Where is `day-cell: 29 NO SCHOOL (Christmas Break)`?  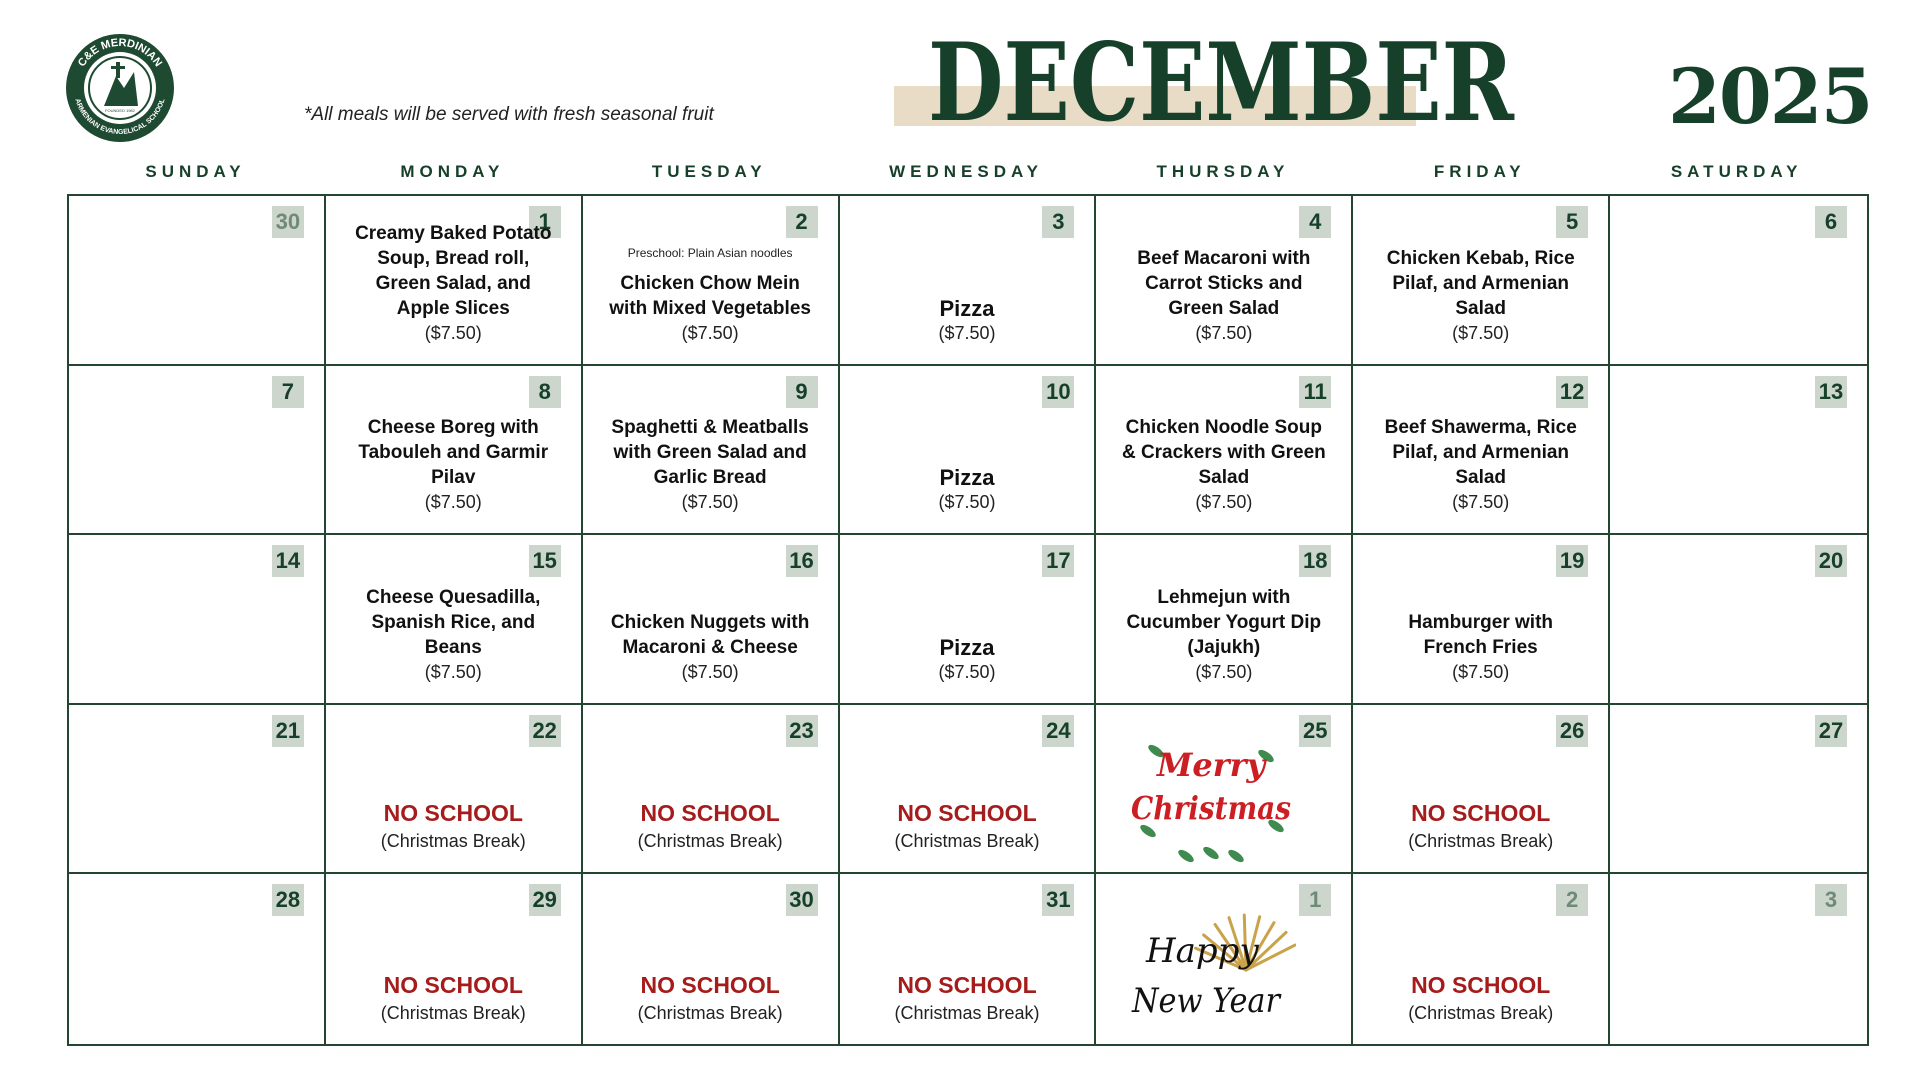
day-cell: 29 NO SCHOOL (Christmas Break) is located at coordinates (454, 959).